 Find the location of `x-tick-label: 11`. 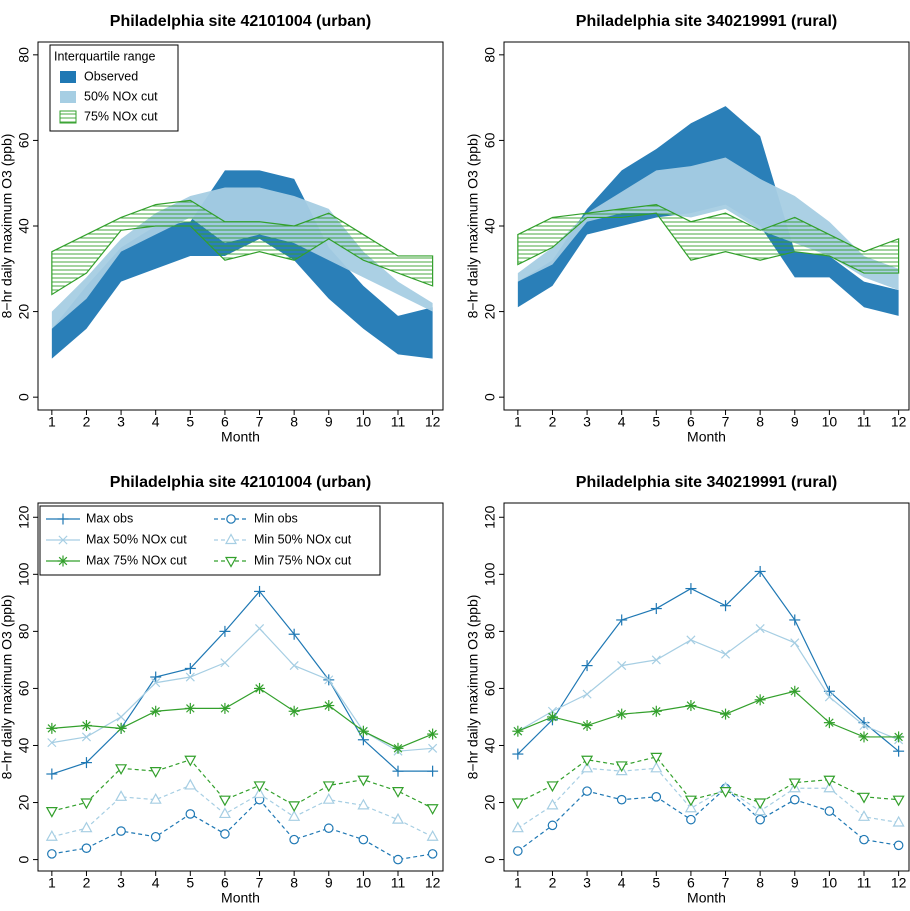

x-tick-label: 11 is located at coordinates (864, 883).